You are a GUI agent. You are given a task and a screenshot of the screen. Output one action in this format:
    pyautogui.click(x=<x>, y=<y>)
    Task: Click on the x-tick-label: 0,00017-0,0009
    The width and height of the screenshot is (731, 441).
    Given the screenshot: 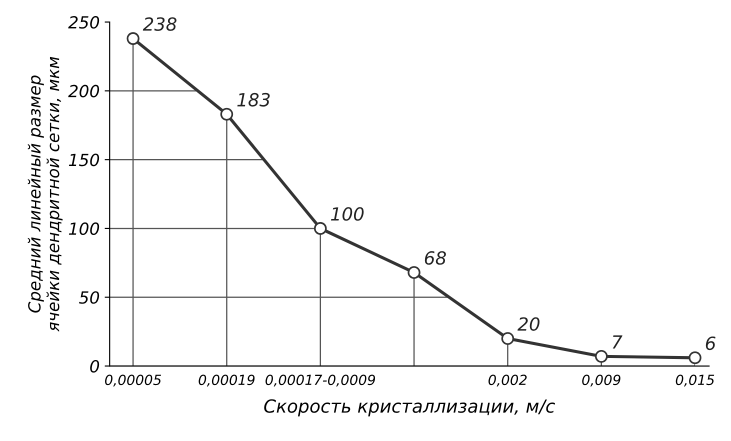 What is the action you would take?
    pyautogui.click(x=321, y=380)
    